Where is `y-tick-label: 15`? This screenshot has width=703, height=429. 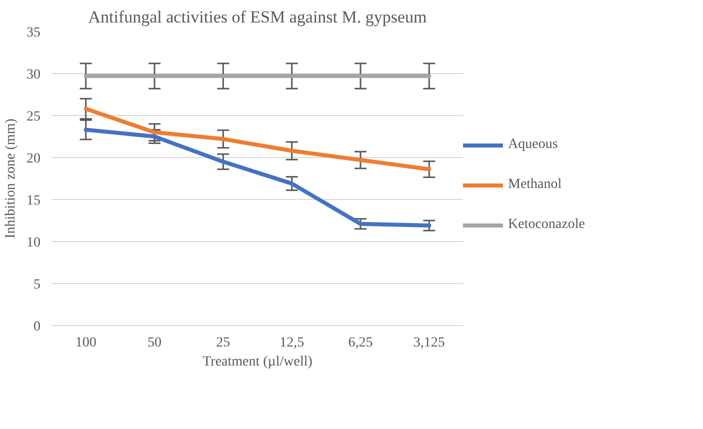
y-tick-label: 15 is located at coordinates (33, 201).